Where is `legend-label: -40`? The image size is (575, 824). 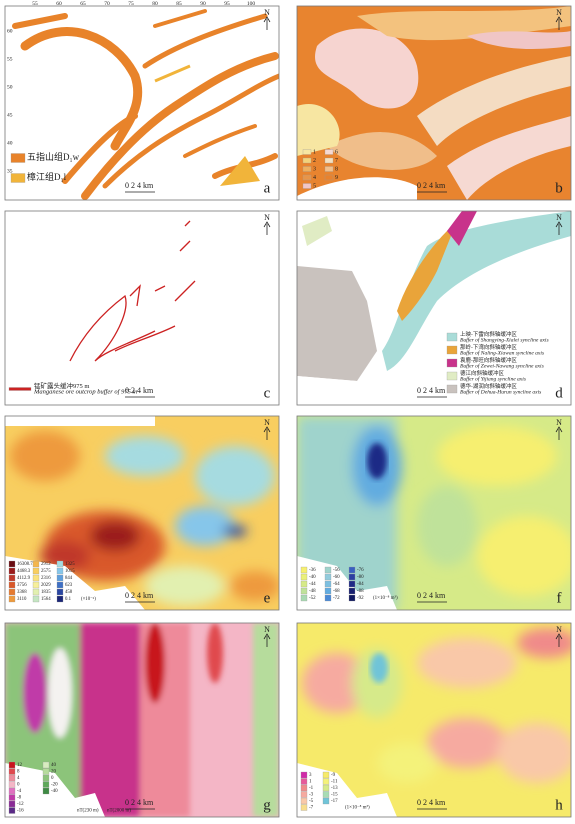
legend-label: -40 is located at coordinates (312, 577).